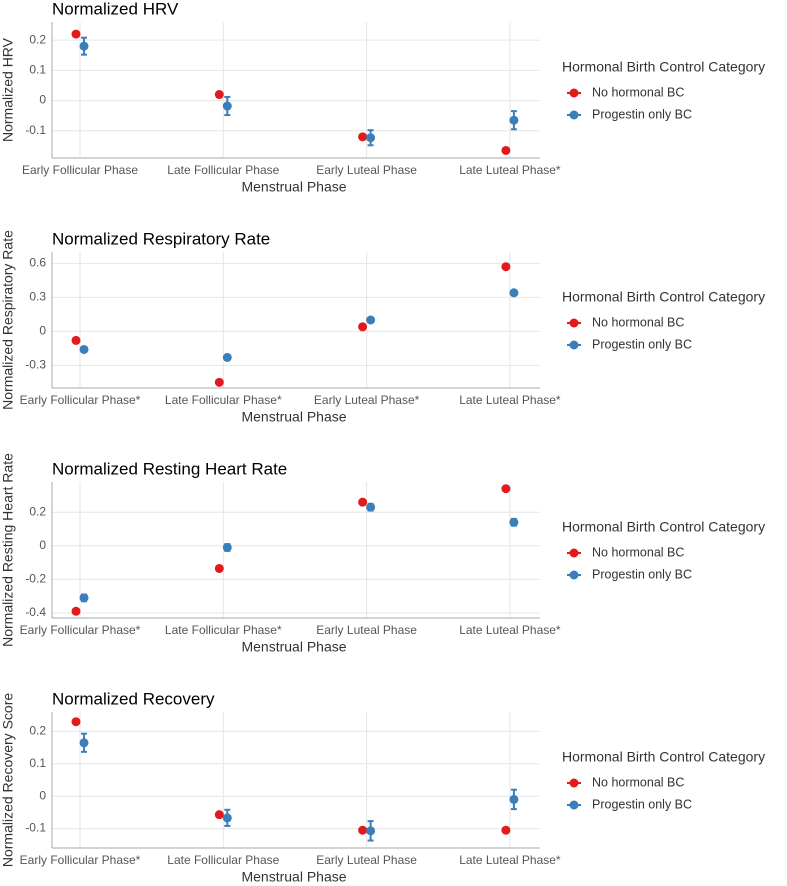 This screenshot has height=886, width=787. What do you see at coordinates (8, 320) in the screenshot?
I see `y-axis-title: Normalized Respiratory Rate` at bounding box center [8, 320].